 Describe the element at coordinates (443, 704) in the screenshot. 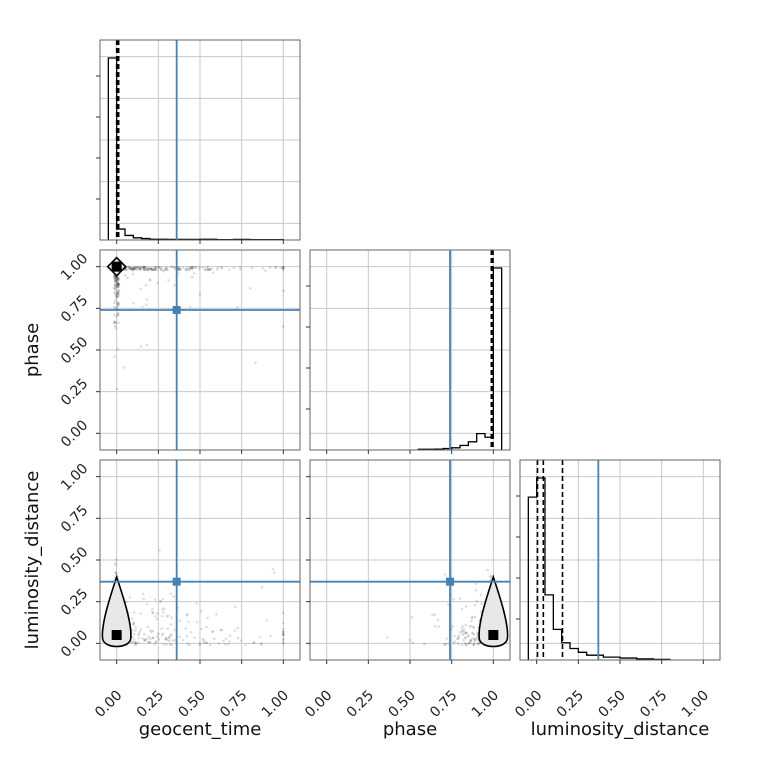

I see `xtick-label-phase: 0.75` at that location.